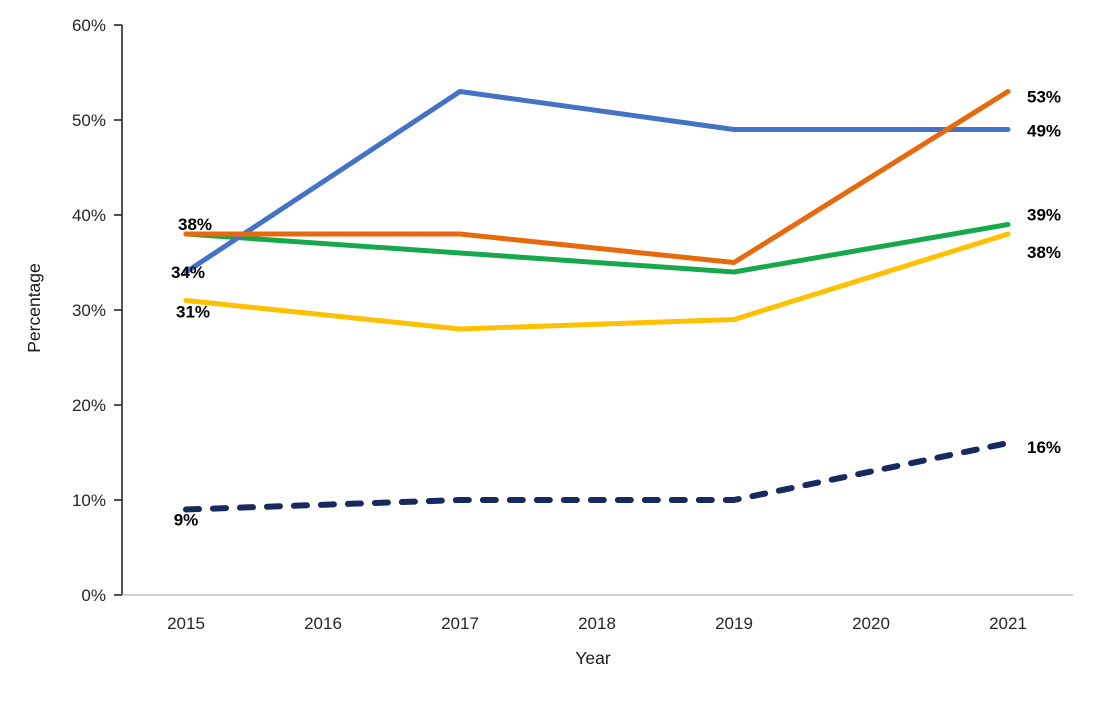  I want to click on y-axis-tick-label: 0%, so click(93, 595).